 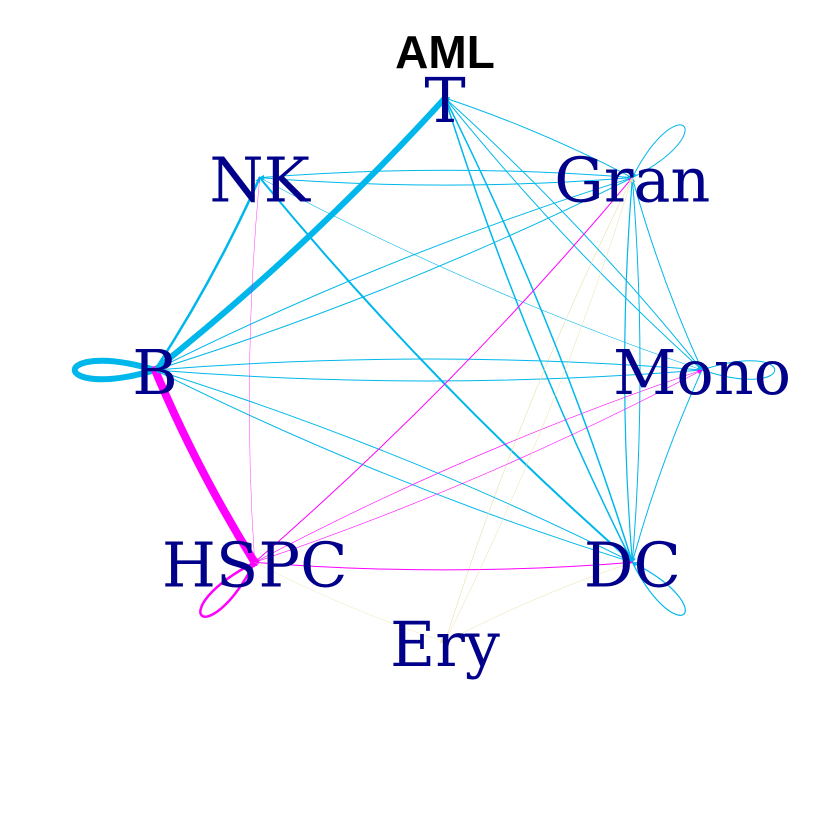 What do you see at coordinates (227, 589) in the screenshot?
I see `edge-hspc-to-hspc` at bounding box center [227, 589].